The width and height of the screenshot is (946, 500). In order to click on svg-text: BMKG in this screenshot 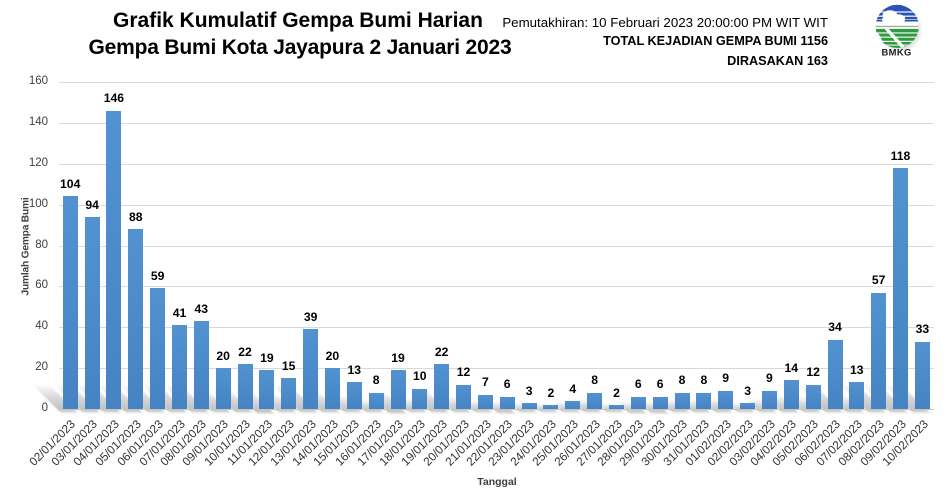, I will do `click(896, 52)`.